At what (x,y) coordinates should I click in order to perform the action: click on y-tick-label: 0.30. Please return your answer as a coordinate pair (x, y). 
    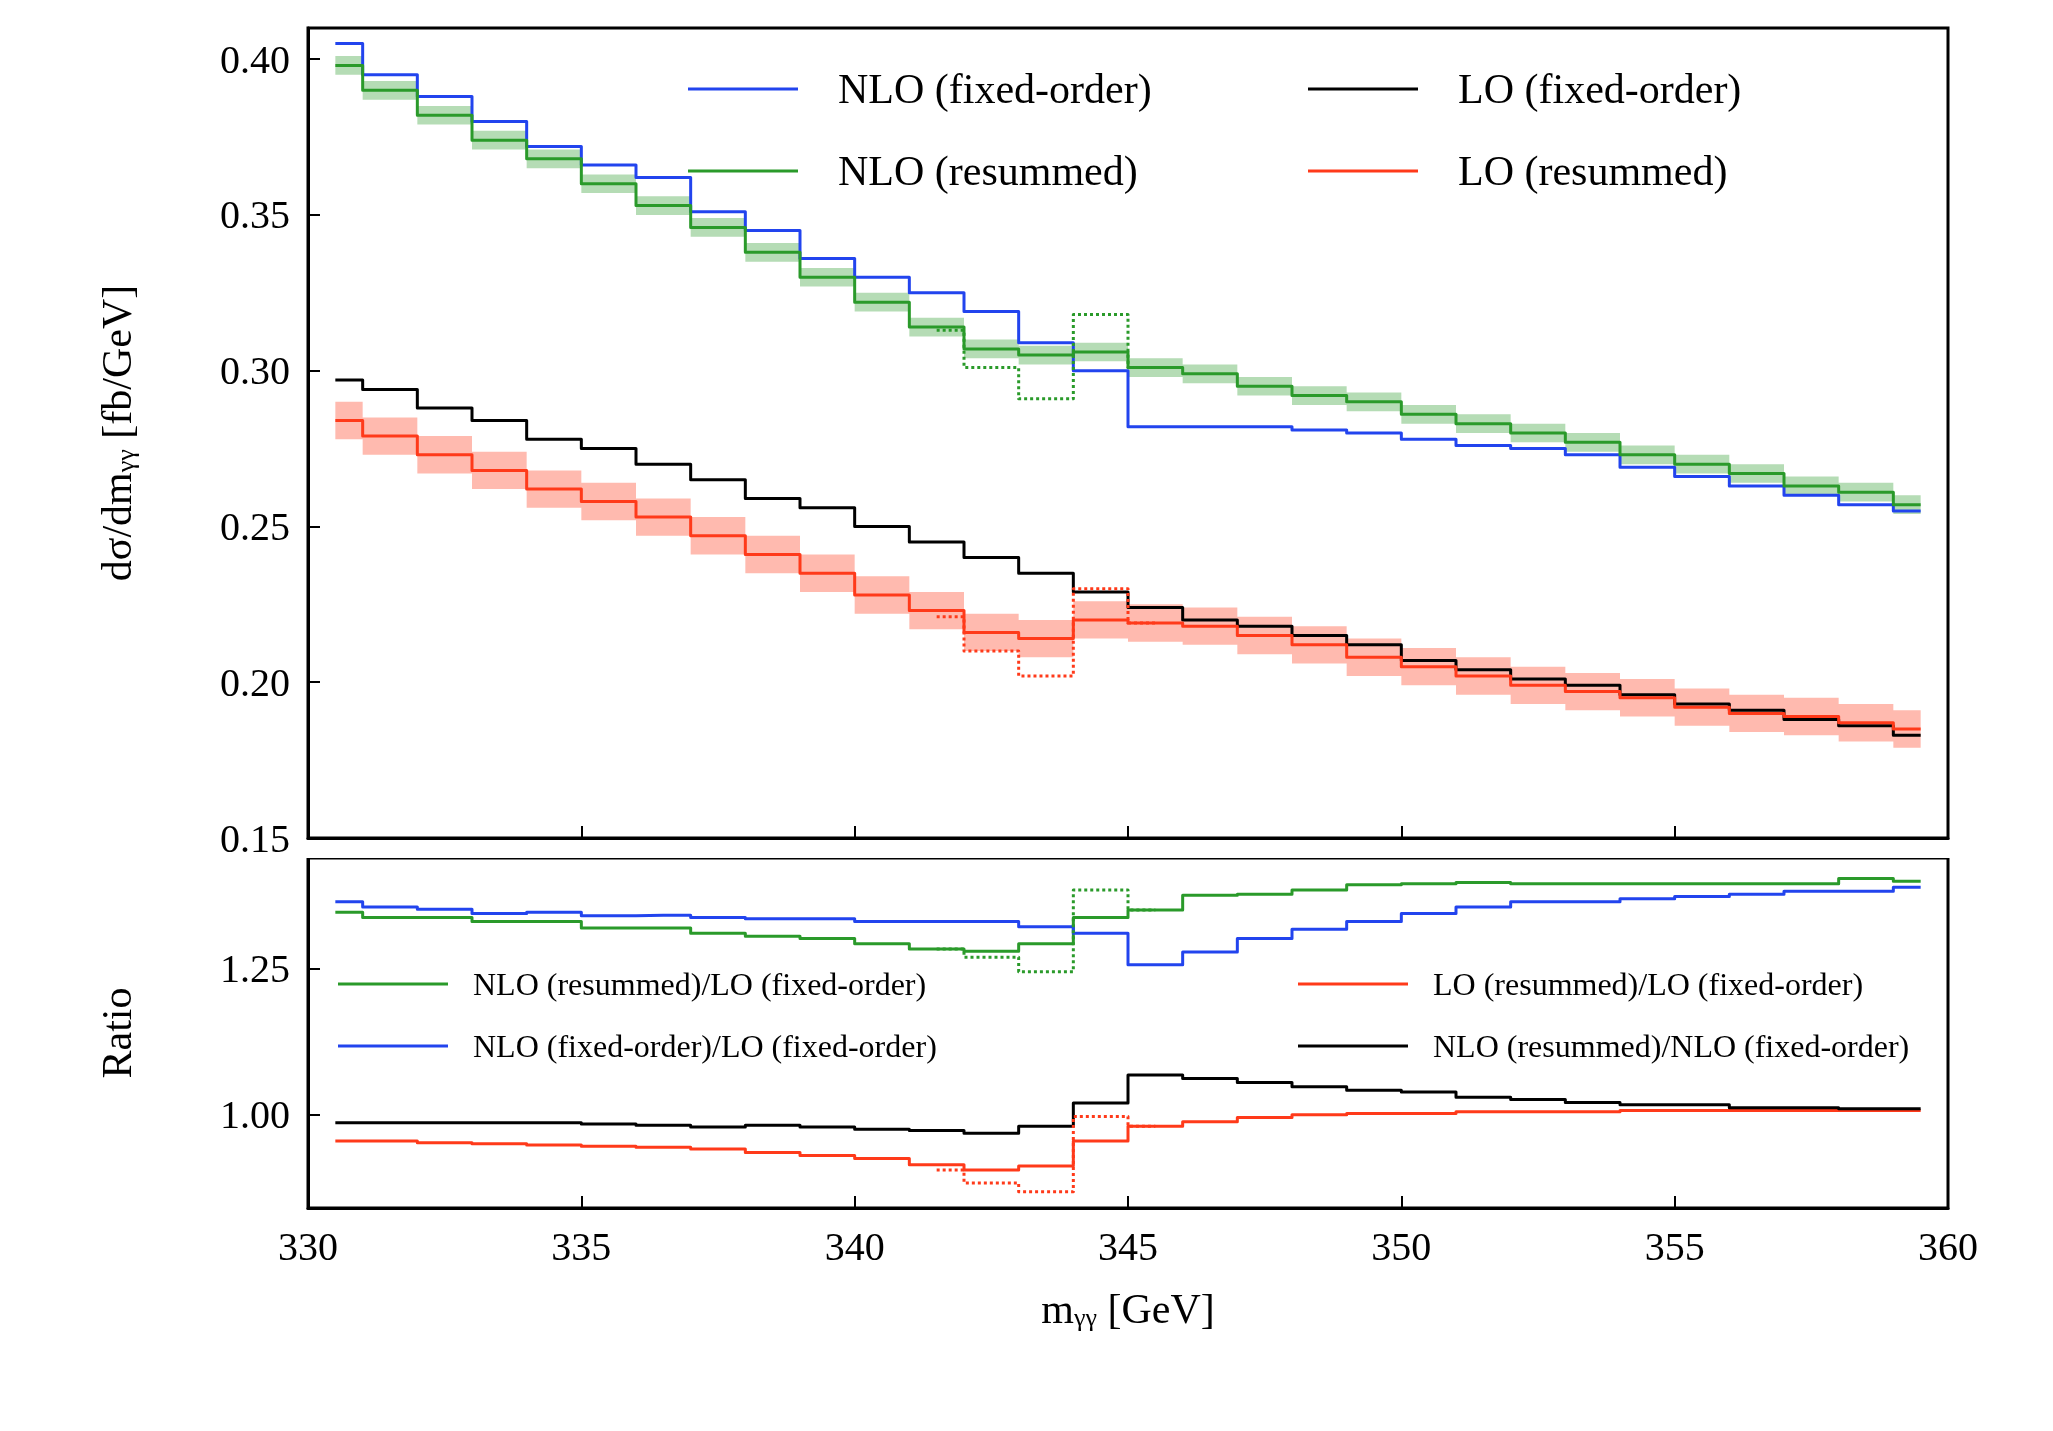
    Looking at the image, I should click on (255, 371).